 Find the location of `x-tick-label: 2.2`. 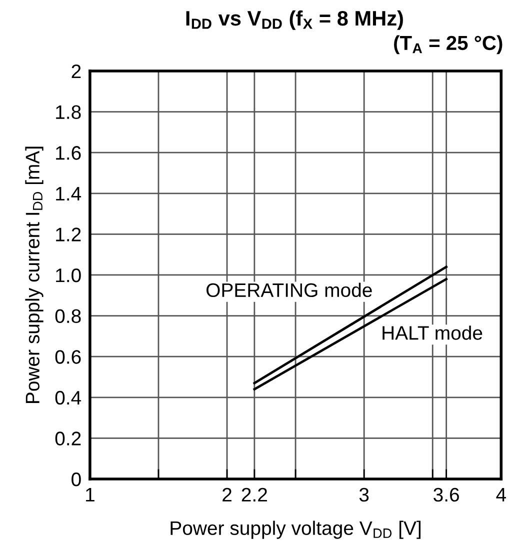

x-tick-label: 2.2 is located at coordinates (254, 495).